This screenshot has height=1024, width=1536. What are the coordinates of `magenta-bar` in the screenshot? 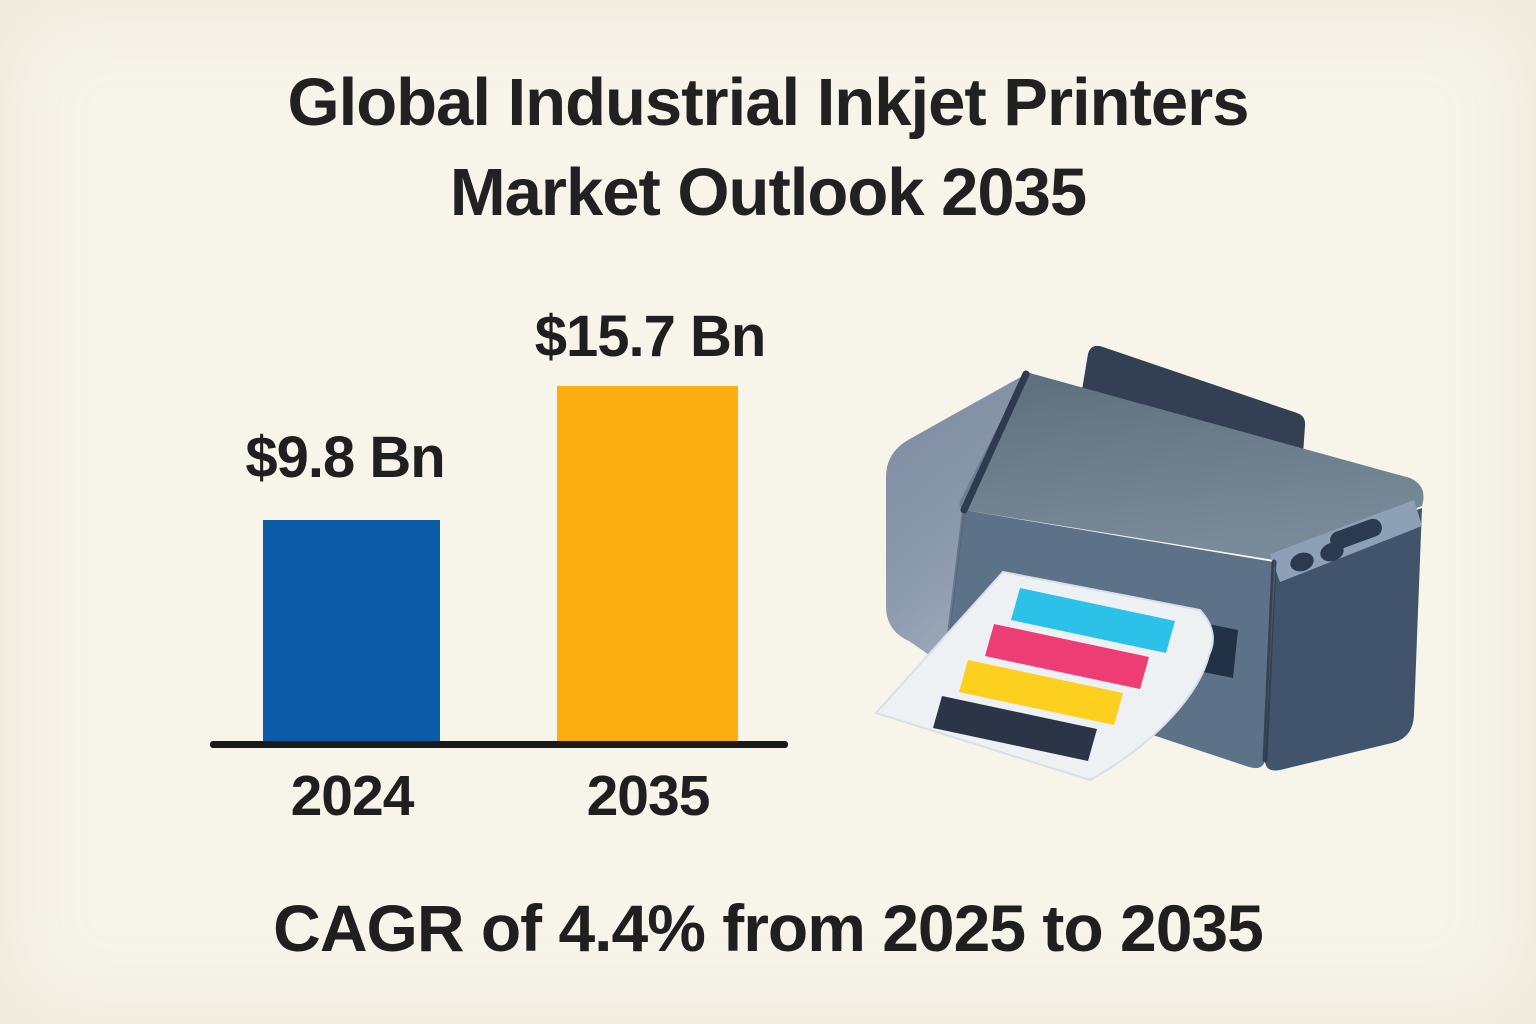 It's located at (1067, 656).